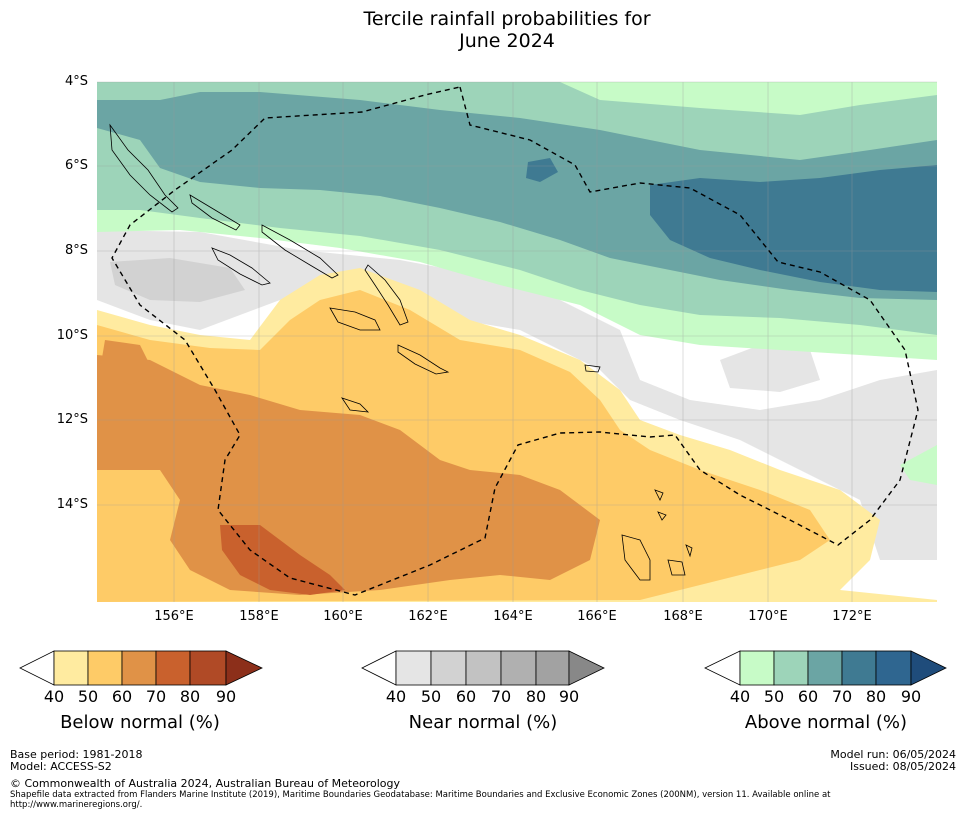 This screenshot has height=816, width=965. What do you see at coordinates (842, 696) in the screenshot?
I see `cb-above-tick-70: 70` at bounding box center [842, 696].